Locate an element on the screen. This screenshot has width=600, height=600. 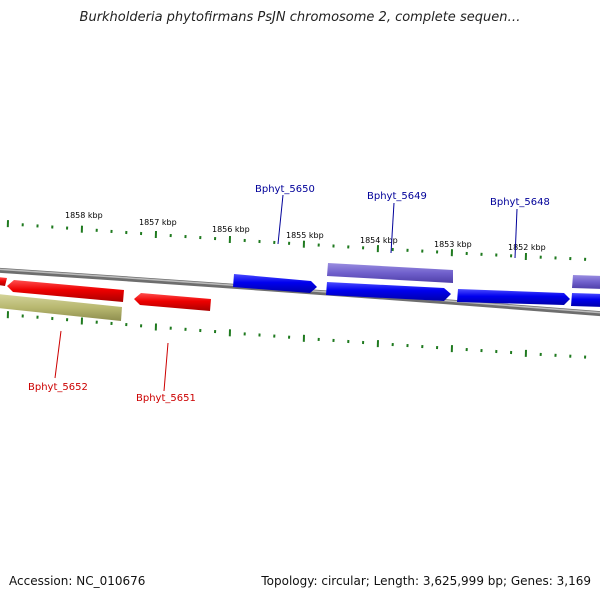
scale-label-1858: 1858 kbp is located at coordinates (84, 215).